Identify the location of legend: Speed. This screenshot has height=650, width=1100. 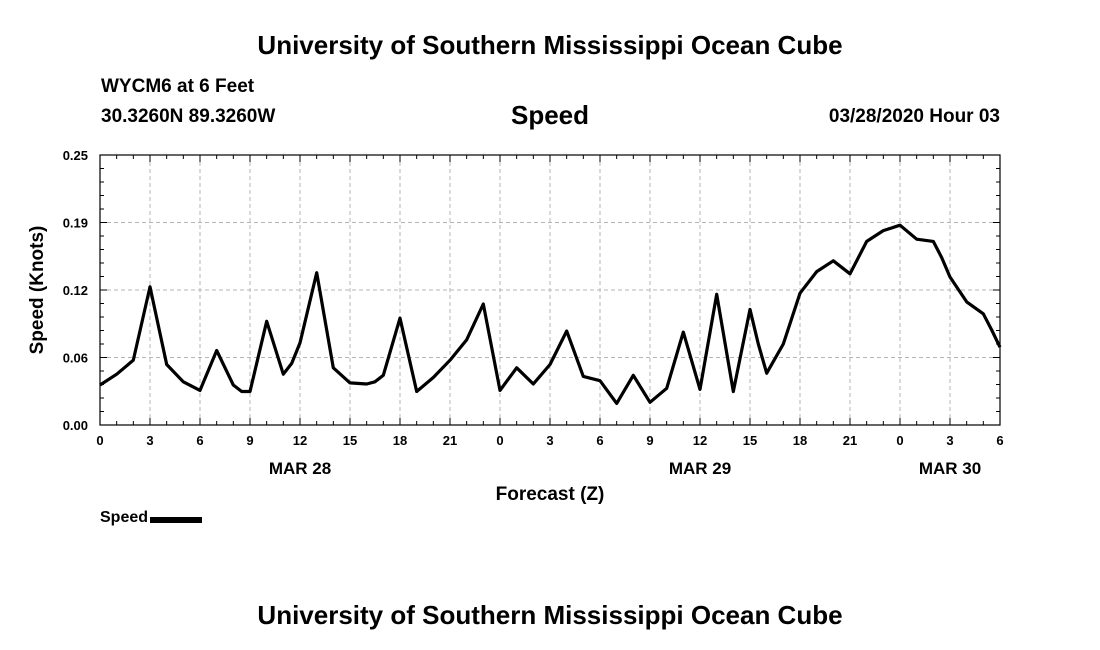
(151, 518).